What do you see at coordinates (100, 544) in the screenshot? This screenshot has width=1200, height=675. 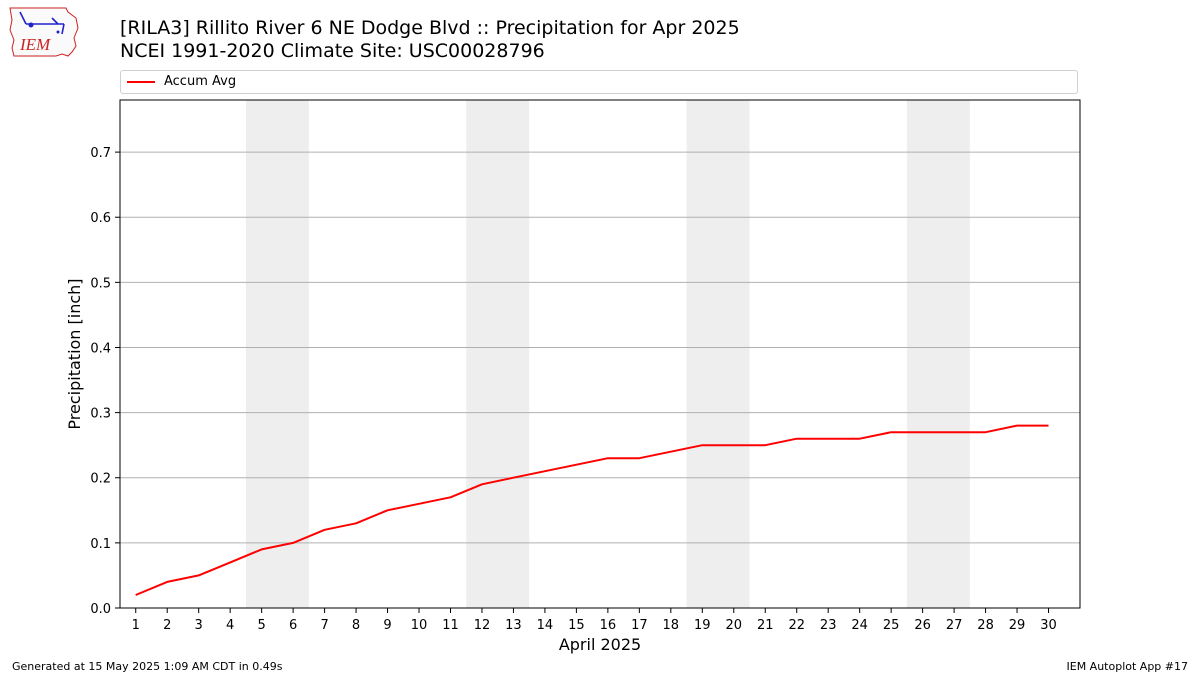 I see `y-tick-label: 0.1` at bounding box center [100, 544].